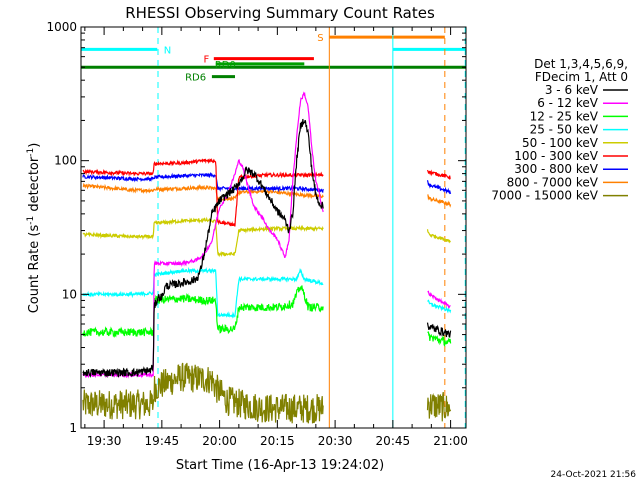  I want to click on legend-label: 100 - 300 keV, so click(556, 156).